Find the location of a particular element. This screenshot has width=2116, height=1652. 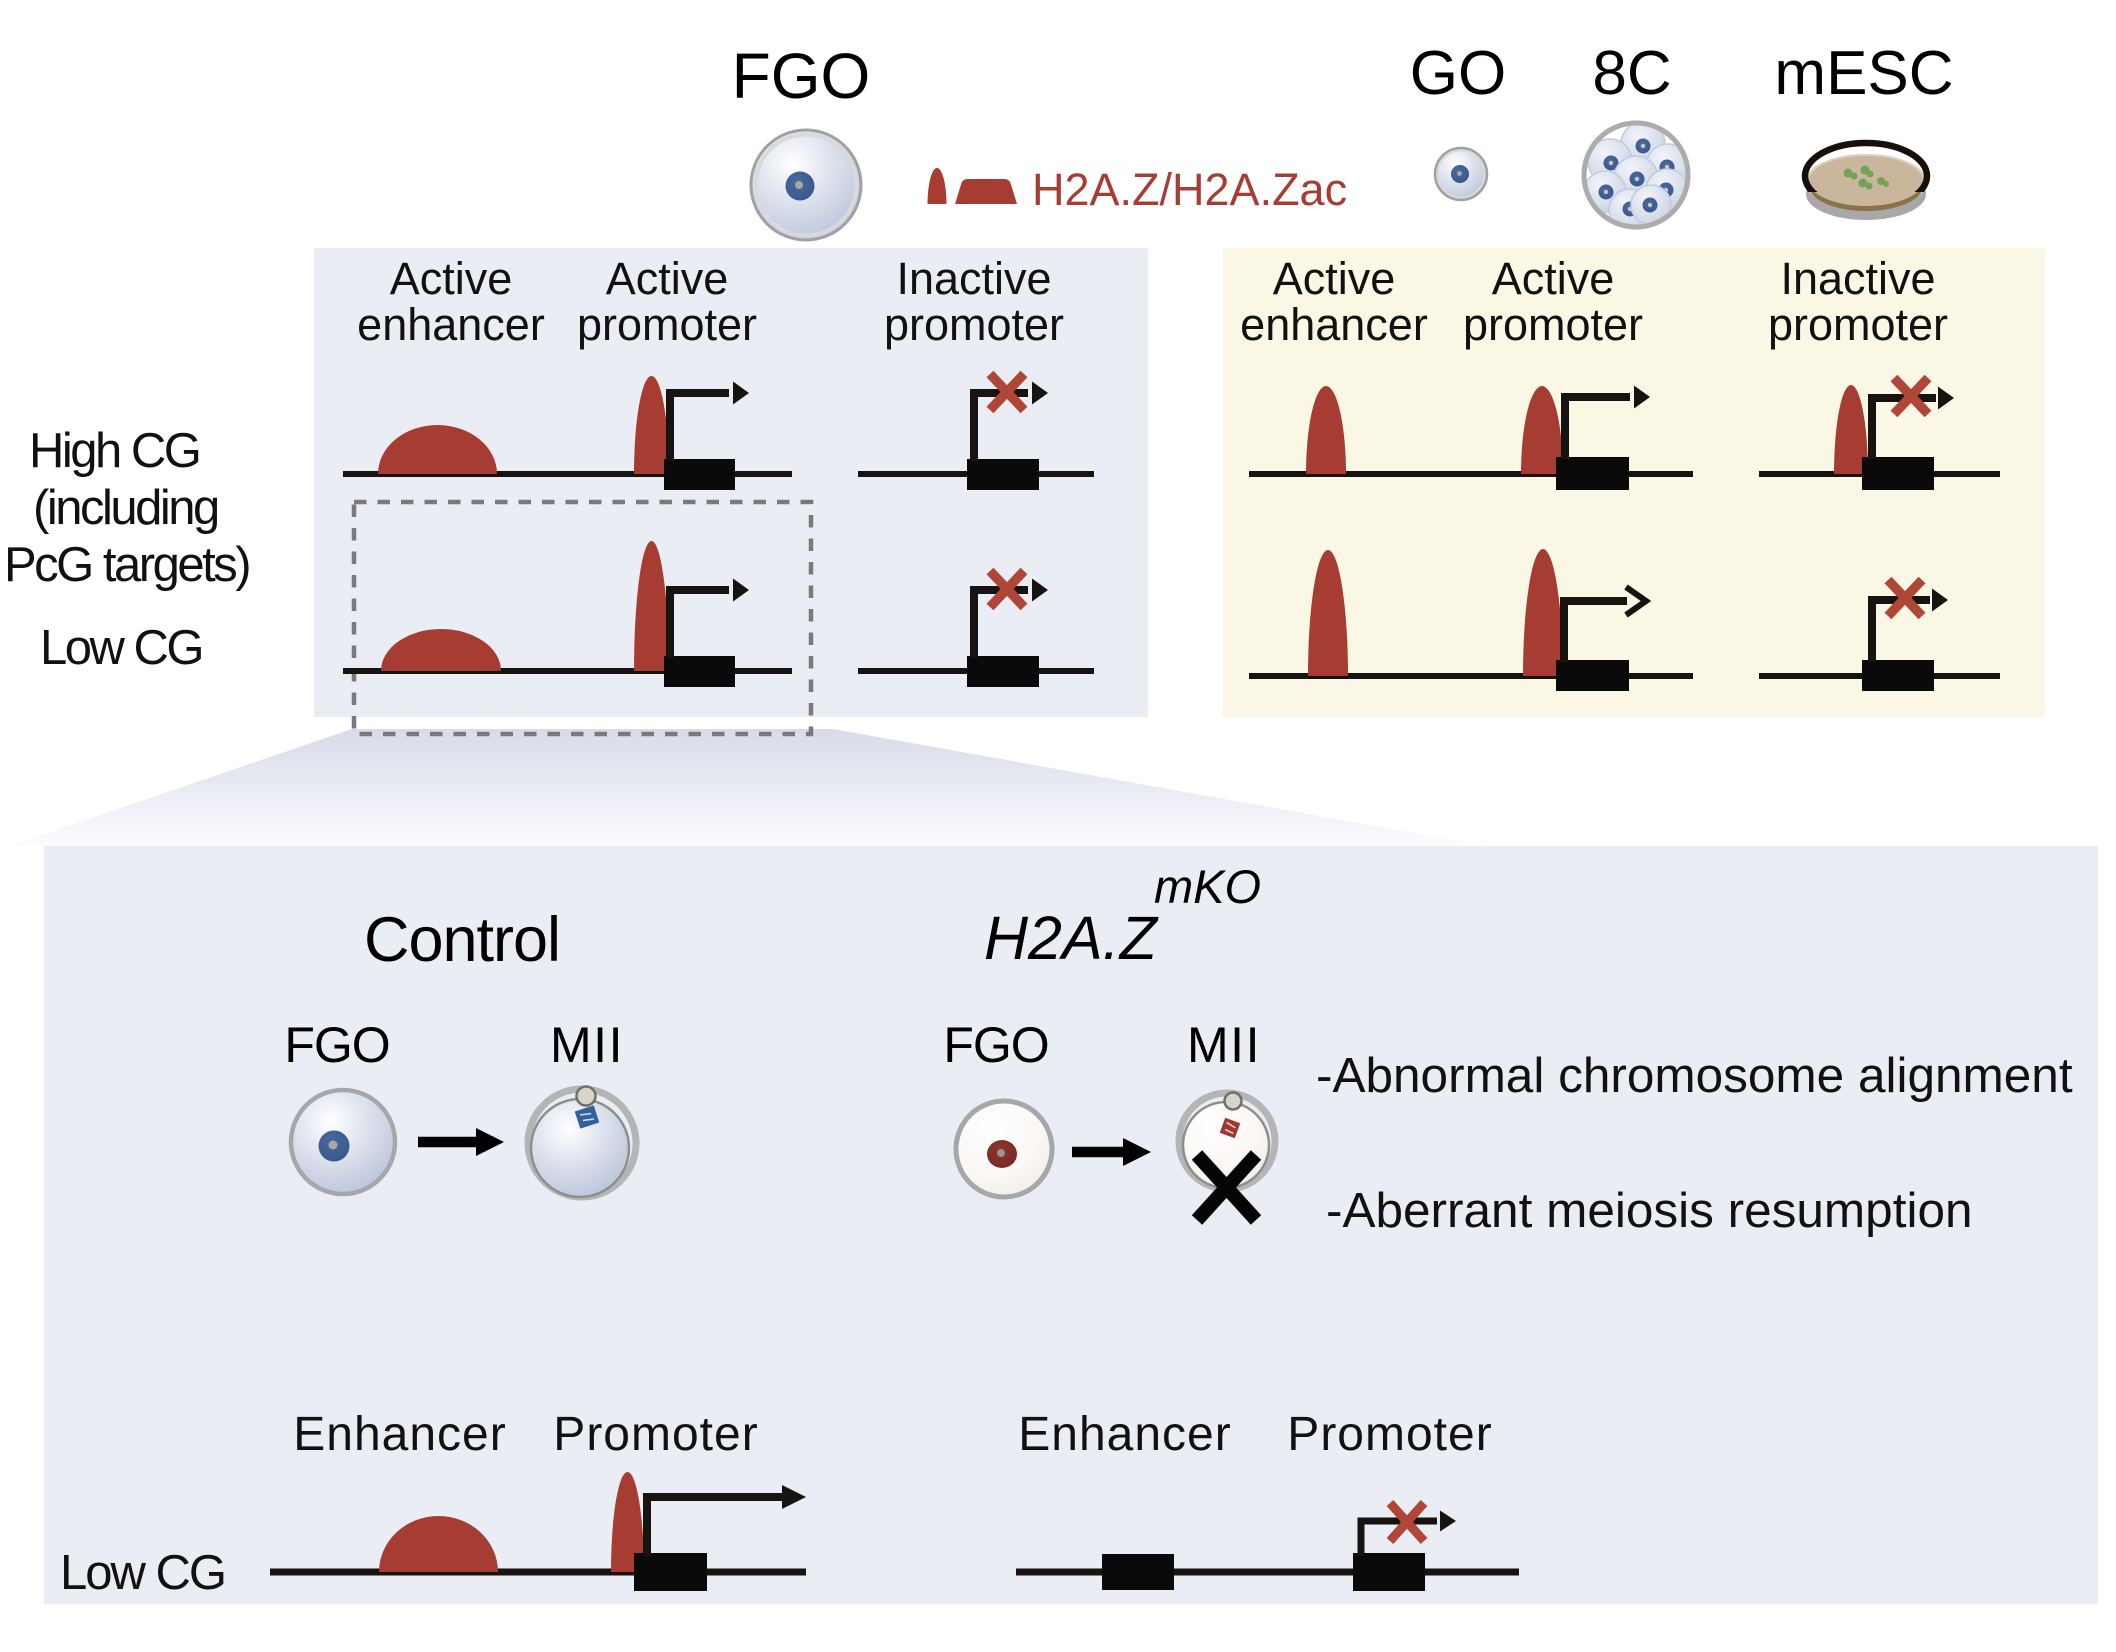

svg-text: PcG targets) is located at coordinates (126, 565).